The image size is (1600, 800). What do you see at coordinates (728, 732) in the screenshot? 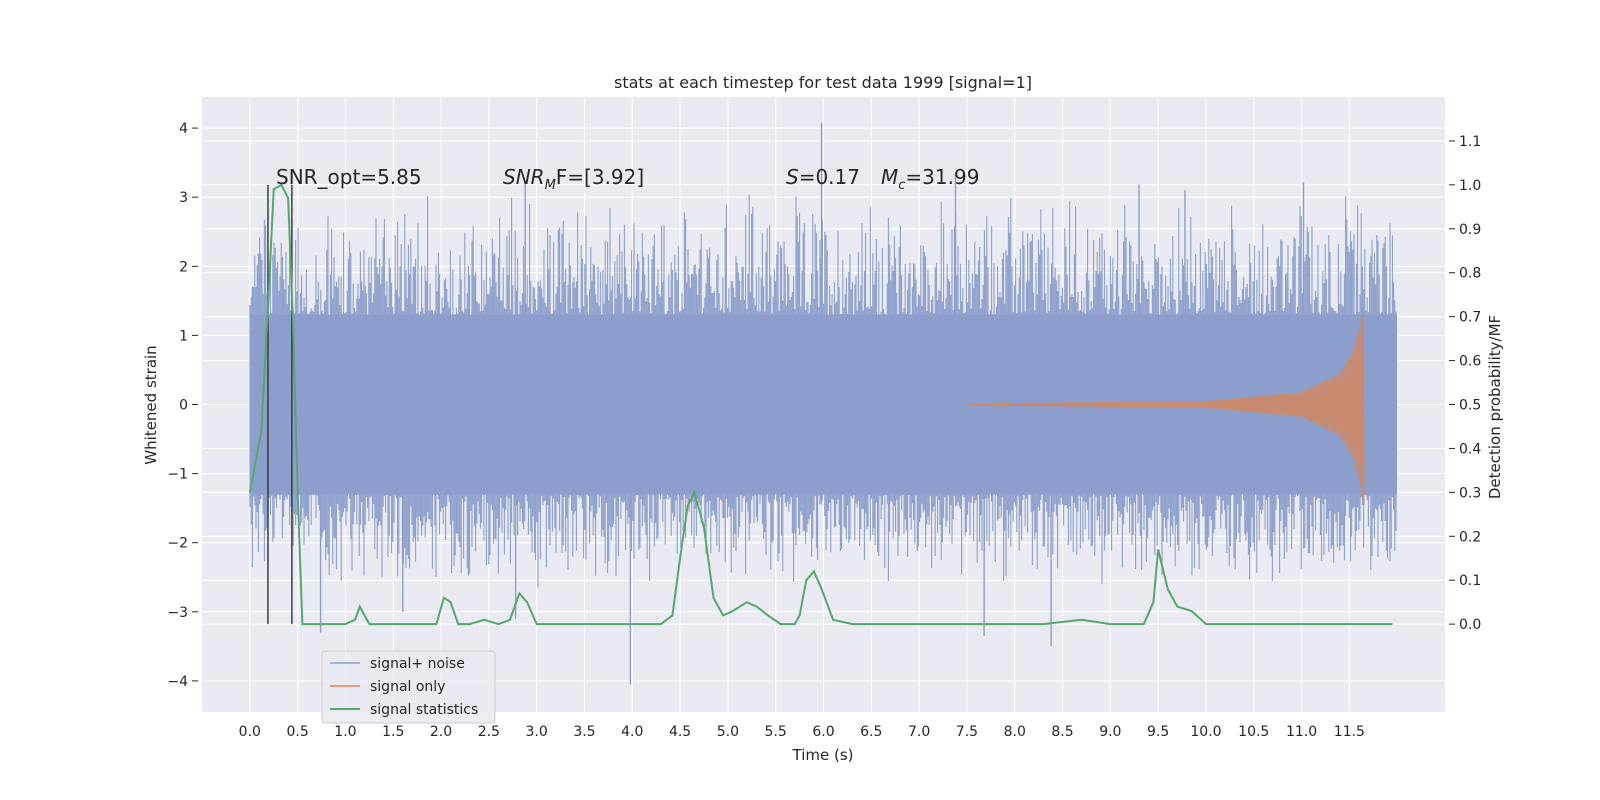
I see `x-tick-label: 5.0` at bounding box center [728, 732].